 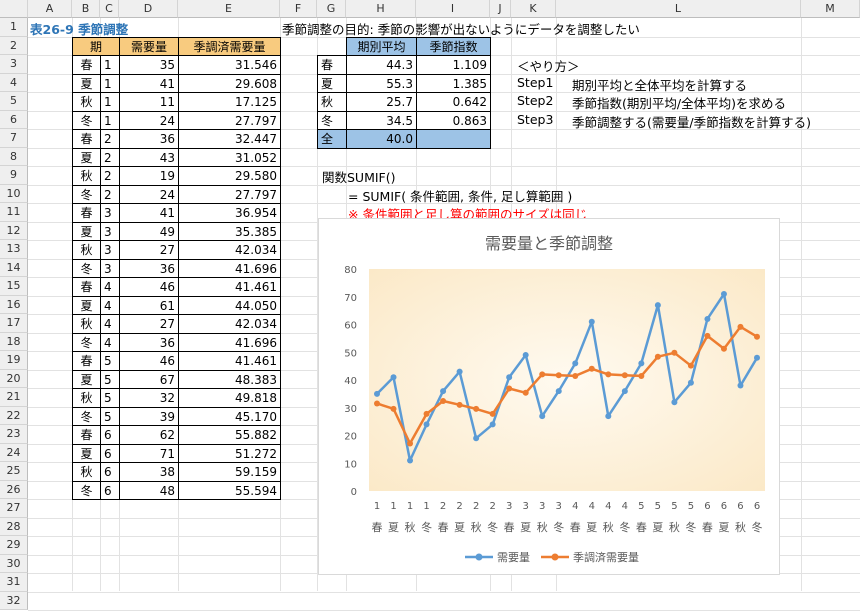 I want to click on adjusted-demand-cell: 17.125, so click(x=229, y=102).